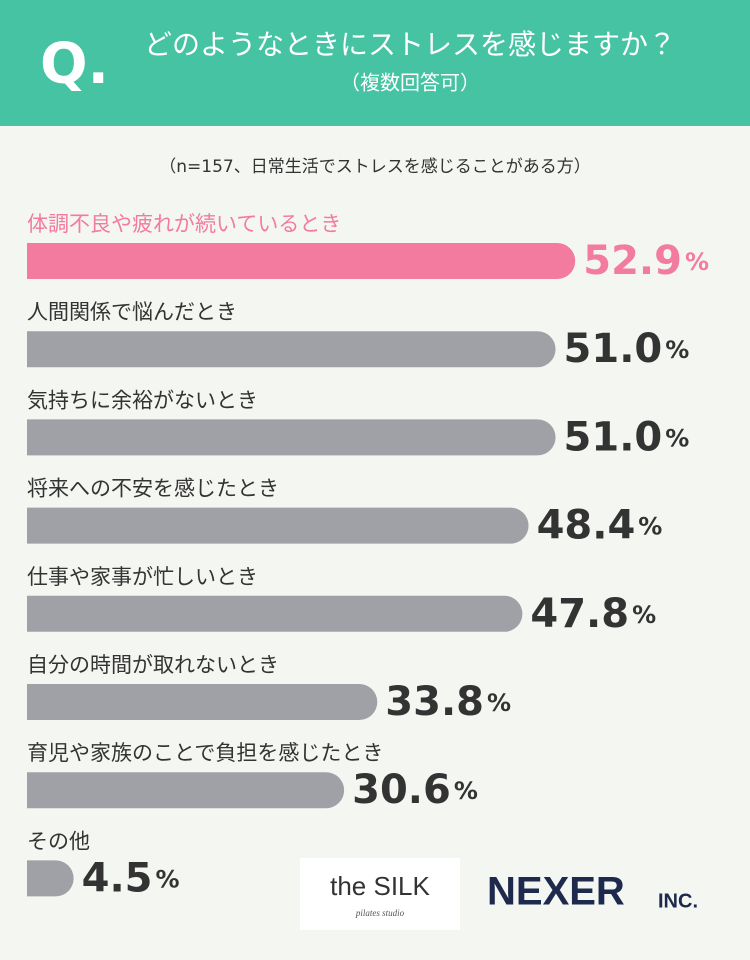 This screenshot has height=960, width=750. What do you see at coordinates (375, 63) in the screenshot?
I see `header` at bounding box center [375, 63].